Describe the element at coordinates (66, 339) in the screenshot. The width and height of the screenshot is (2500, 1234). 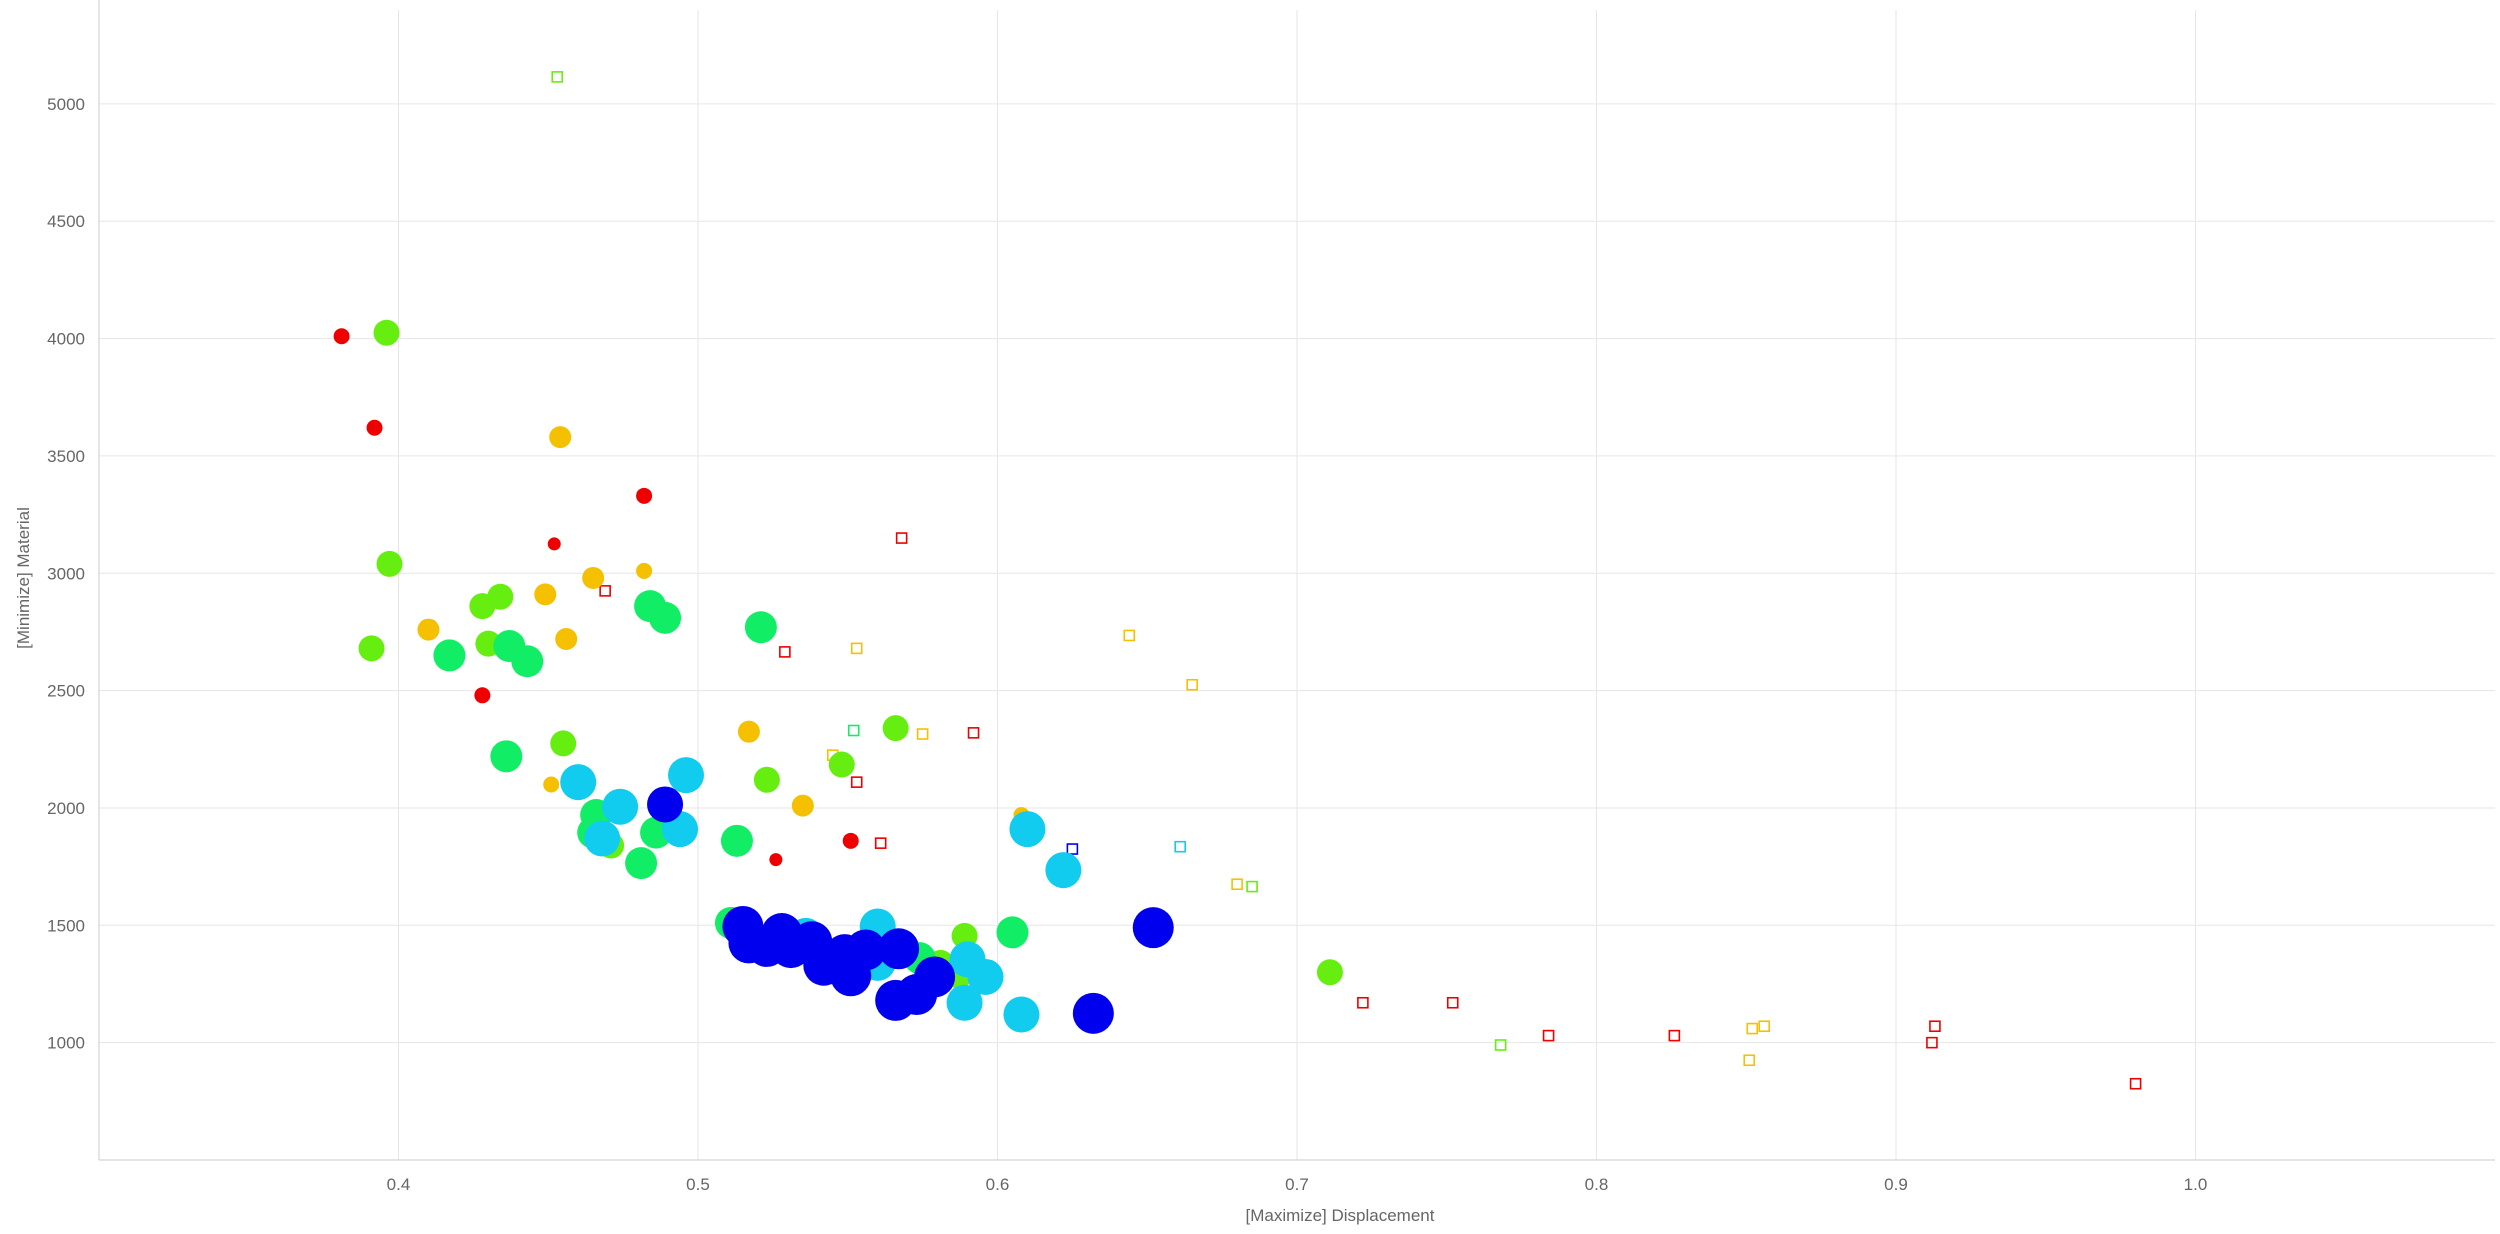
I see `y-tick-label: 4000` at that location.